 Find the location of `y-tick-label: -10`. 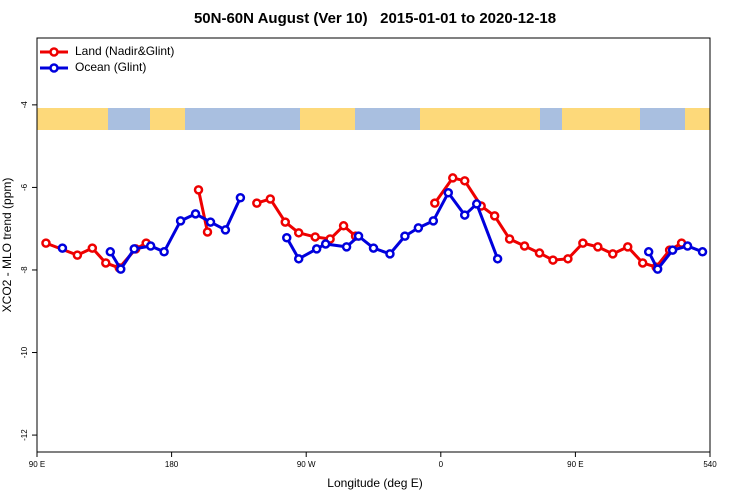

y-tick-label: -10 is located at coordinates (24, 352).